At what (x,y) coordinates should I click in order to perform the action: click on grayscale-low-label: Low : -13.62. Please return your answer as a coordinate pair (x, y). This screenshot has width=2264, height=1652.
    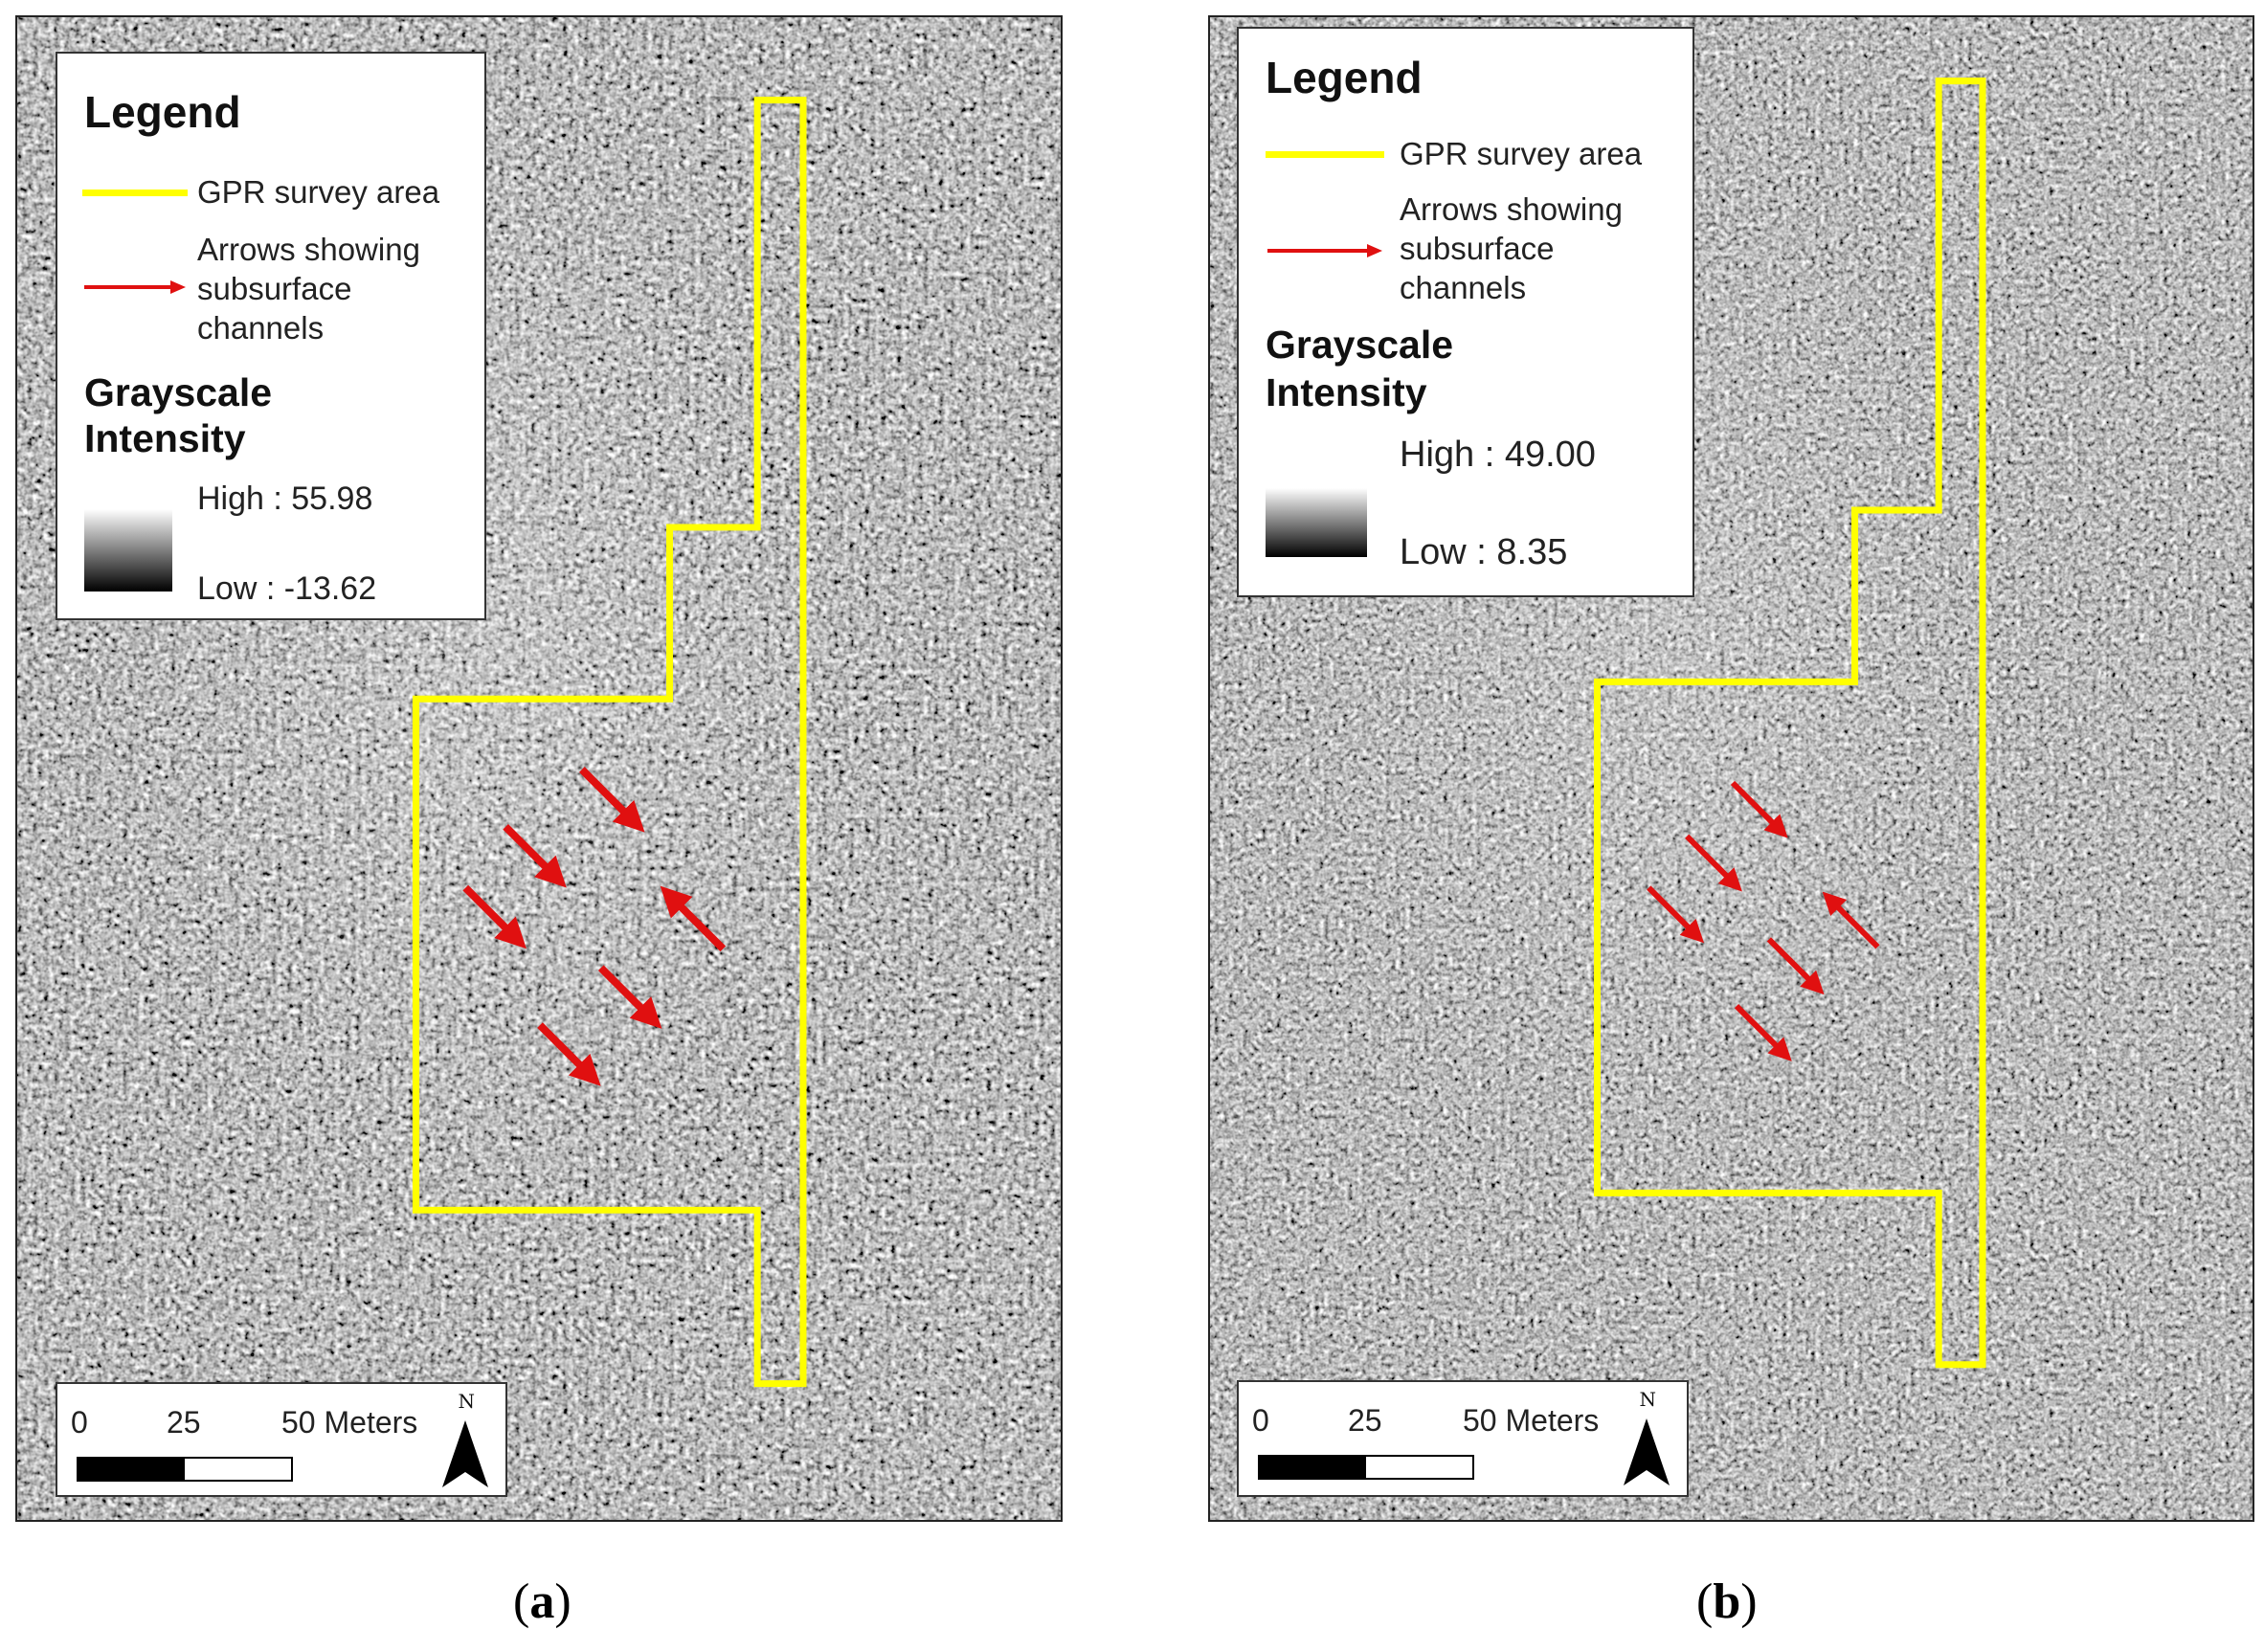
    Looking at the image, I should click on (287, 588).